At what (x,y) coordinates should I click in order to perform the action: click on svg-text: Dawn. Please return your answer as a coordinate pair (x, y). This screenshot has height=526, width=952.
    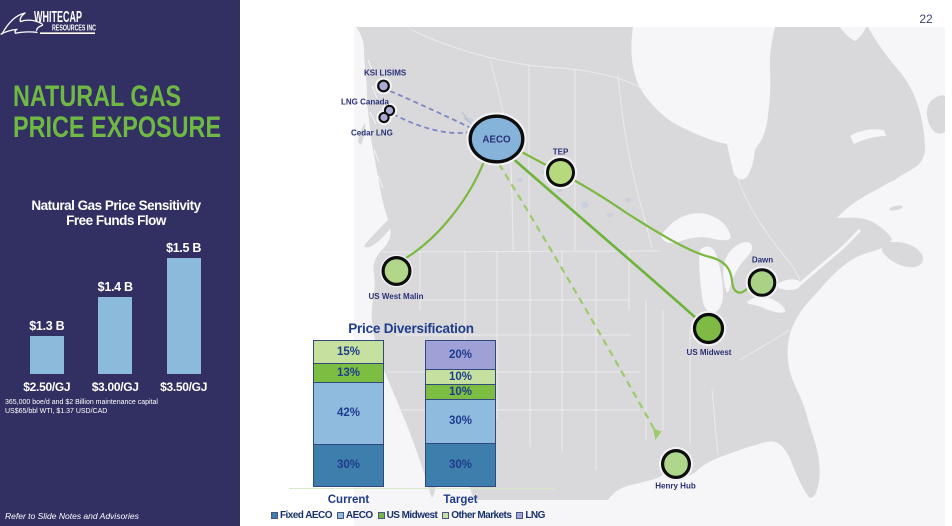
    Looking at the image, I should click on (762, 260).